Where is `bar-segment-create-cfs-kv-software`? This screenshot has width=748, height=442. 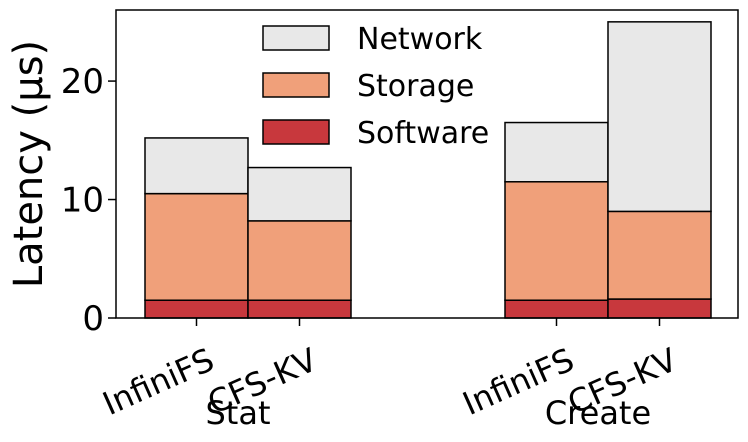
bar-segment-create-cfs-kv-software is located at coordinates (659, 308).